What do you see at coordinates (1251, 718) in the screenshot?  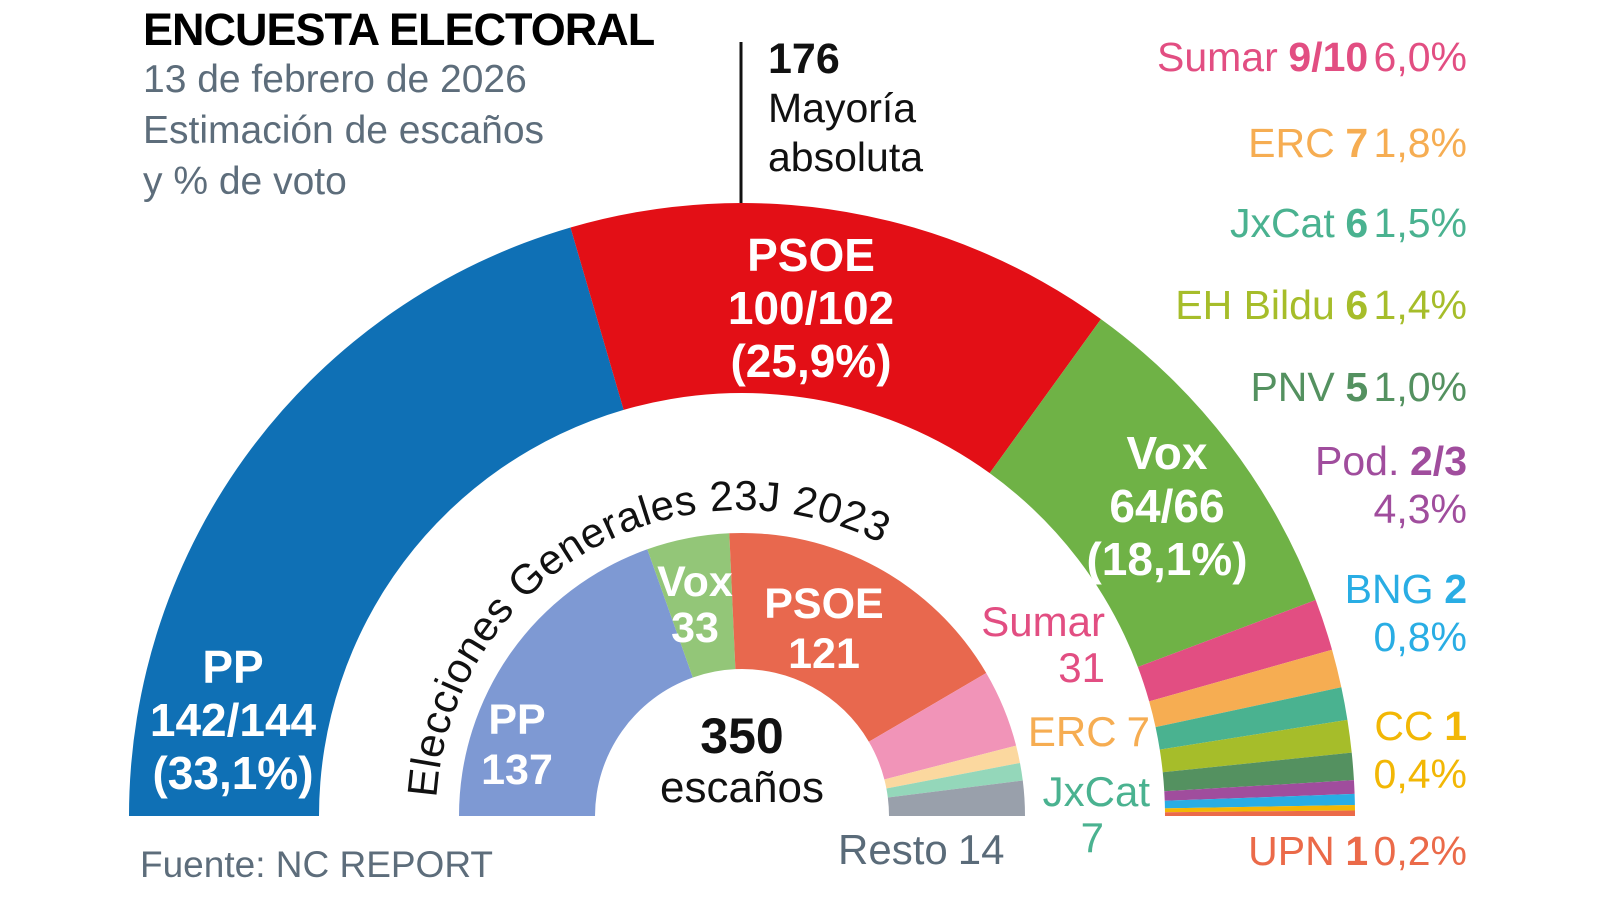 I see `segment-outer-jxcat` at bounding box center [1251, 718].